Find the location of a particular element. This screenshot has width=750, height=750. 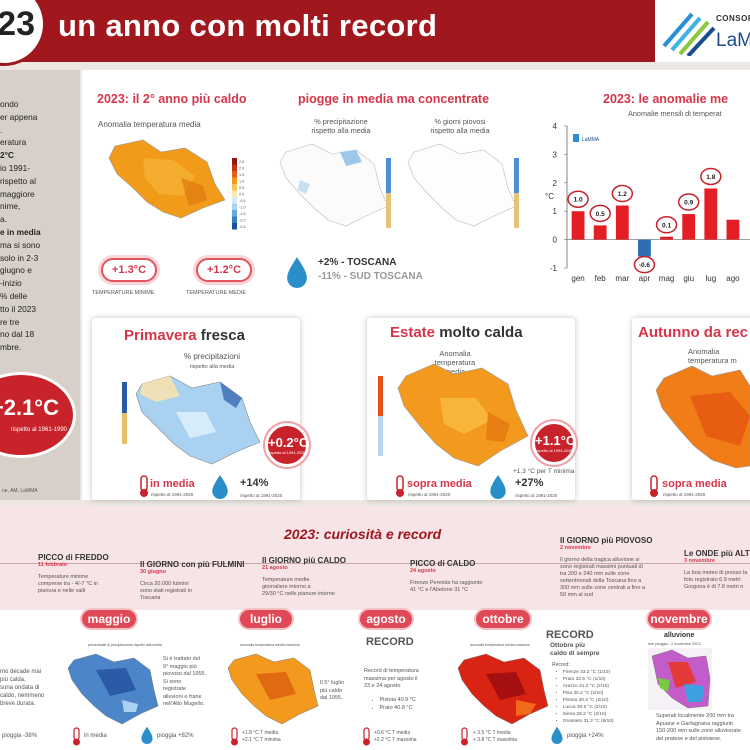

summer-map-label: Anomalia temperatura media is located at coordinates (455, 362).